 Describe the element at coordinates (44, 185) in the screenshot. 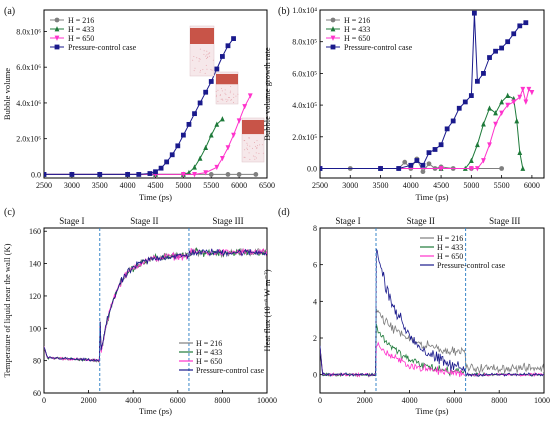

I see `x-tick-label: 2500` at that location.